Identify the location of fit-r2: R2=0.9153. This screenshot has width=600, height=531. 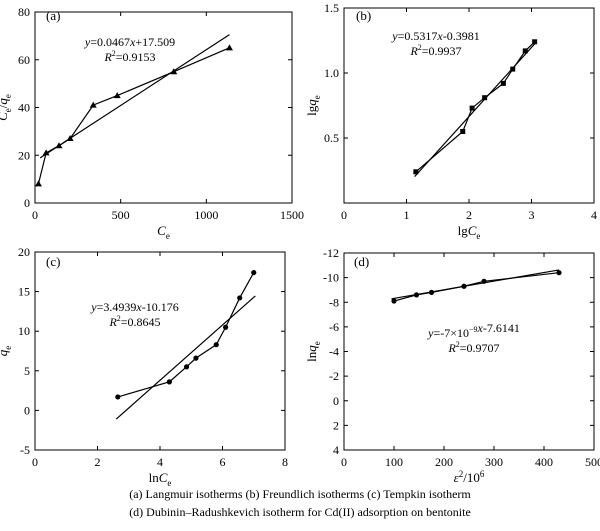
(129, 56).